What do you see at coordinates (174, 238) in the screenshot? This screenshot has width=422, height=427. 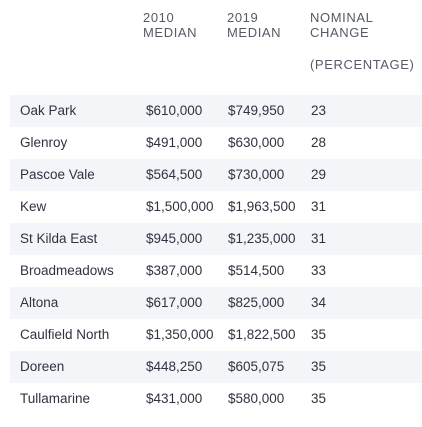 I see `median-2010-cell: $945,000` at bounding box center [174, 238].